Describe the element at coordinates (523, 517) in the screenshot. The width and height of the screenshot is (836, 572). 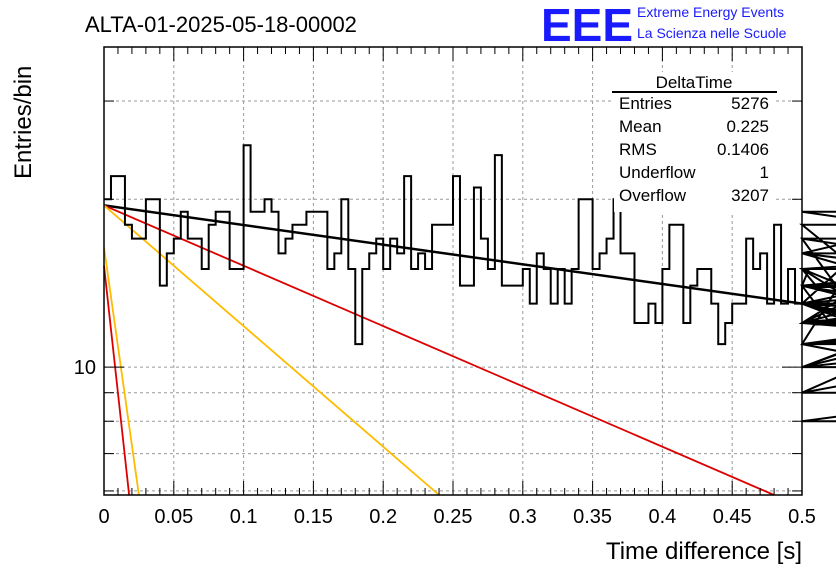
I see `x-tick-label: 0.3` at that location.